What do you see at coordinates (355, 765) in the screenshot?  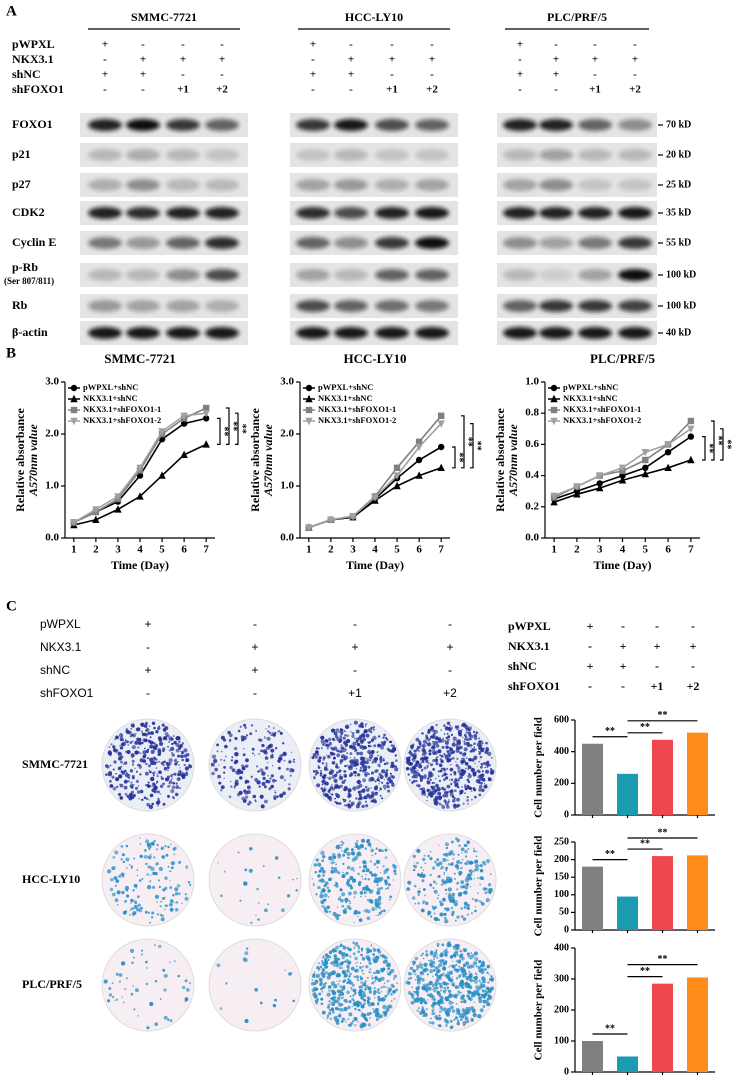 I see `colony-well` at bounding box center [355, 765].